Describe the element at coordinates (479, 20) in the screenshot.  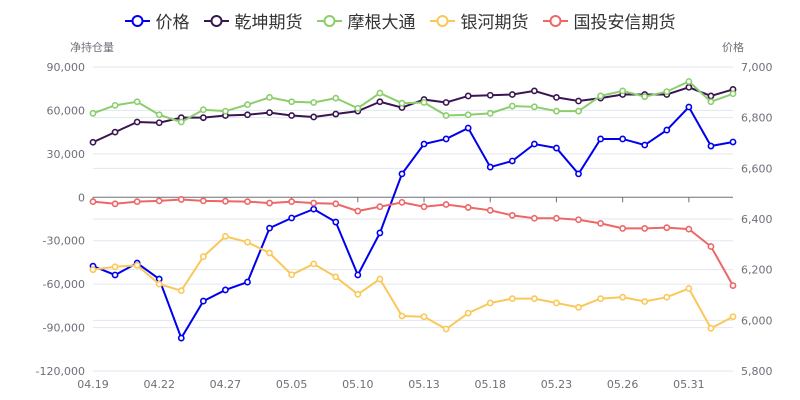
I see `legend-item-yinhe: 银河期货` at that location.